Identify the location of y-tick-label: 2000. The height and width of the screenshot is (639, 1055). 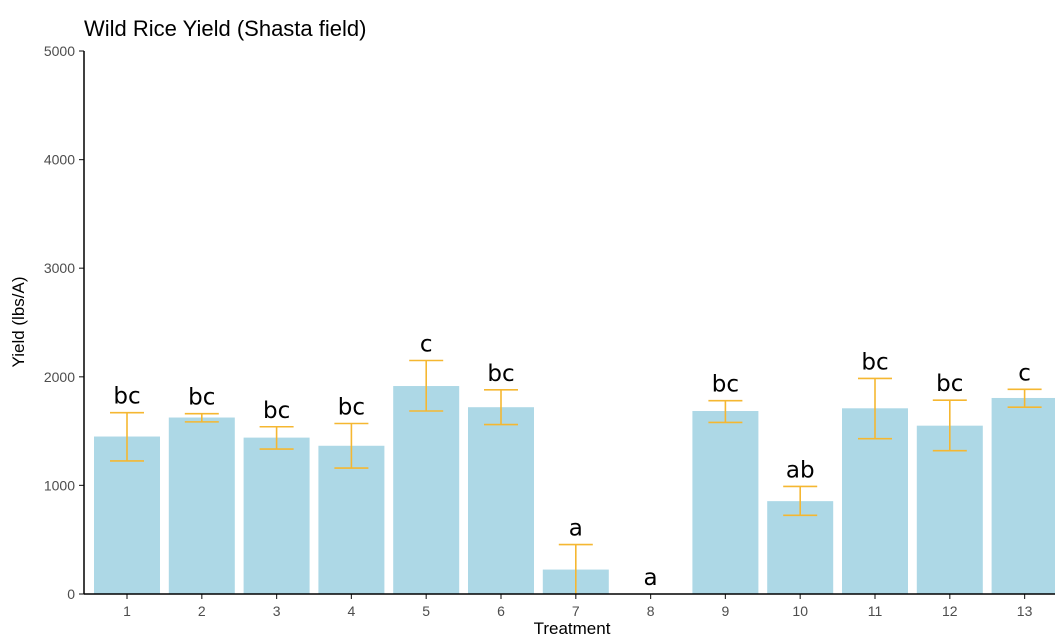
(59, 377).